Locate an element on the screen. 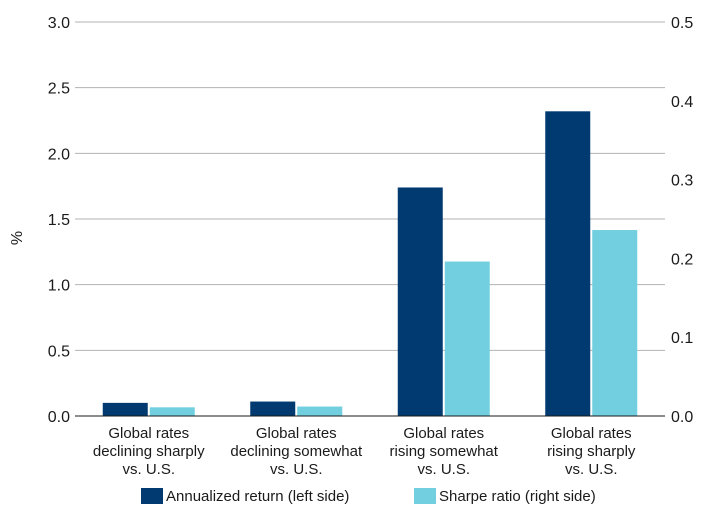 The image size is (709, 506). y-left-tick-label: 0.0 is located at coordinates (59, 417).